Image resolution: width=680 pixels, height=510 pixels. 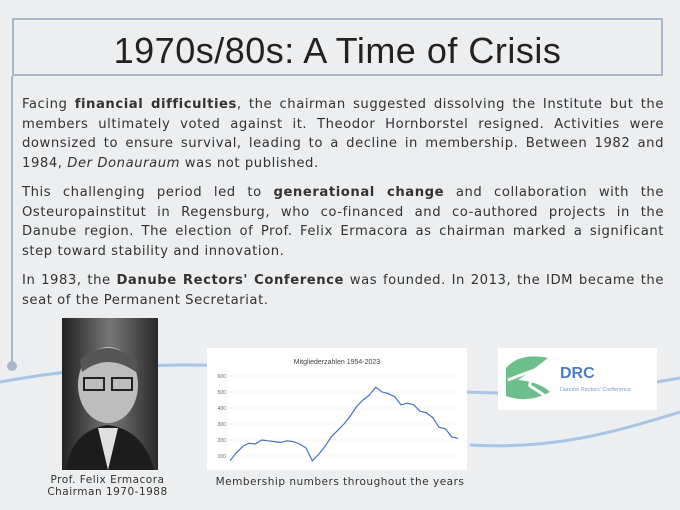 What do you see at coordinates (359, 192) in the screenshot?
I see `bold-text: generational change` at bounding box center [359, 192].